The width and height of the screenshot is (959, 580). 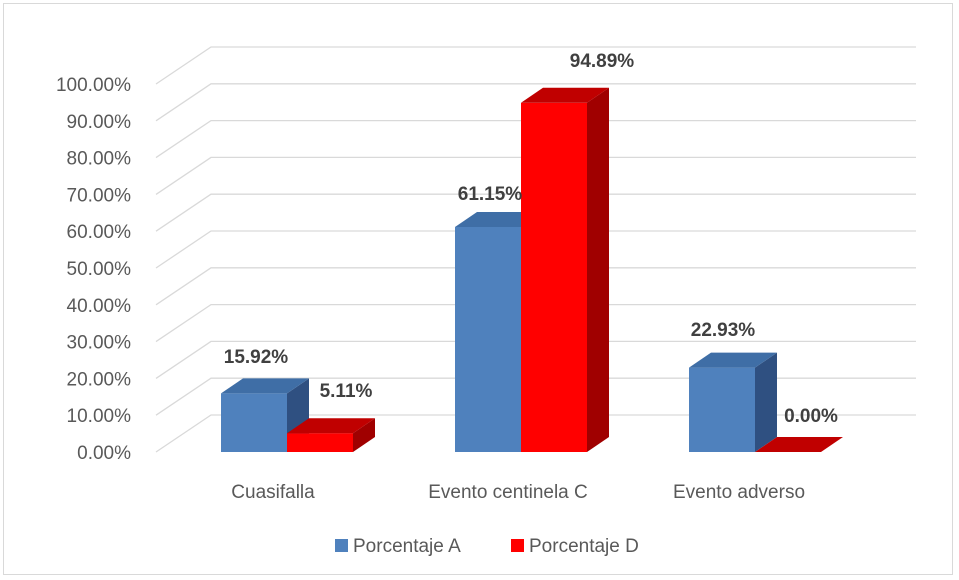 I want to click on y-tick-label: 100.00%, so click(x=93, y=85).